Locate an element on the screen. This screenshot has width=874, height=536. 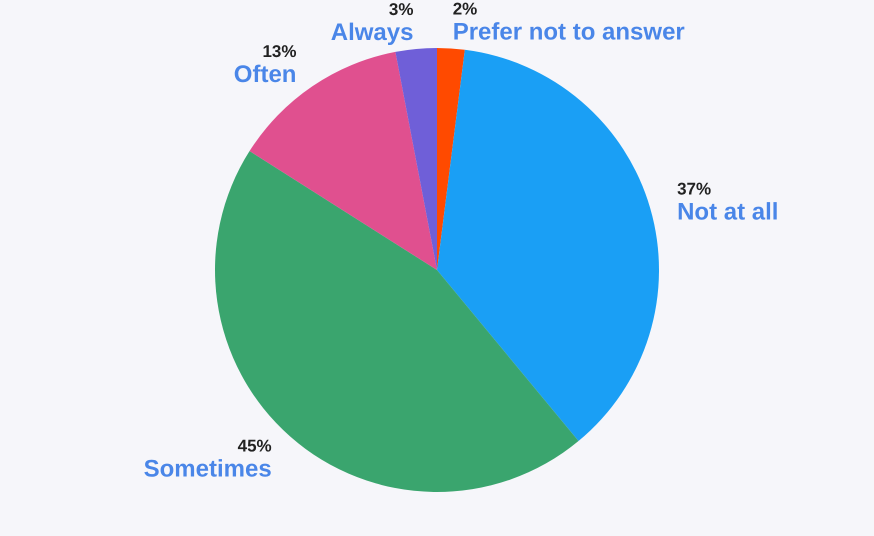
data-label: 13% is located at coordinates (279, 52).